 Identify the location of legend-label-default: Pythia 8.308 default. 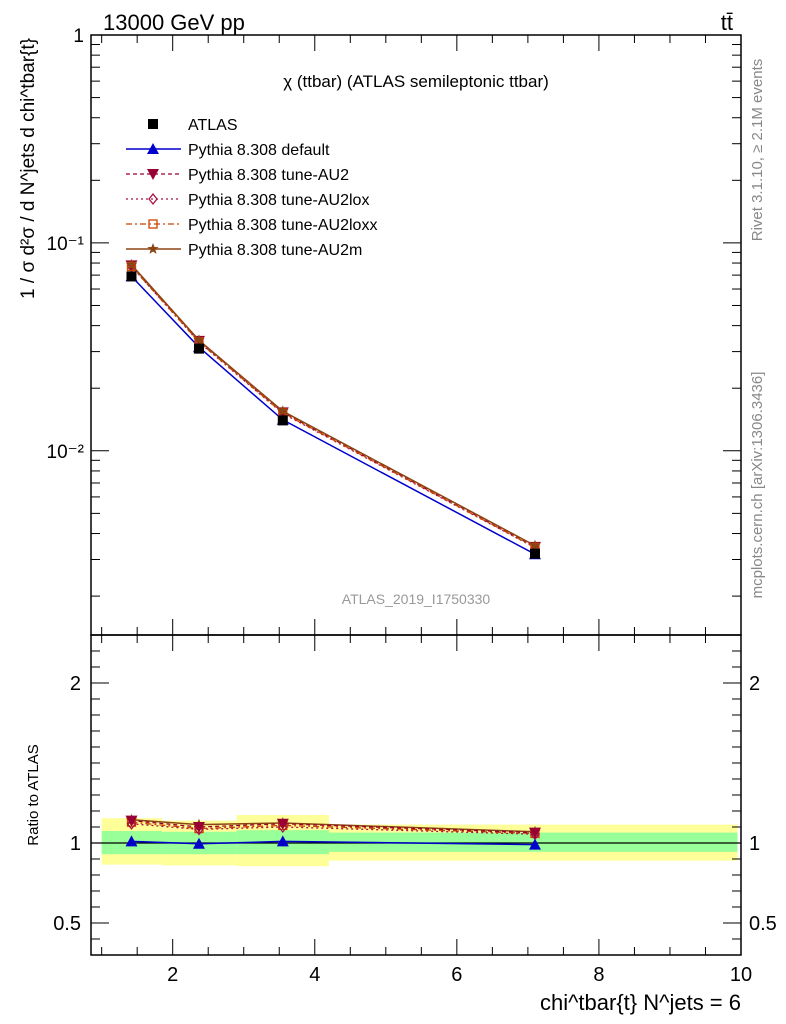
(259, 150).